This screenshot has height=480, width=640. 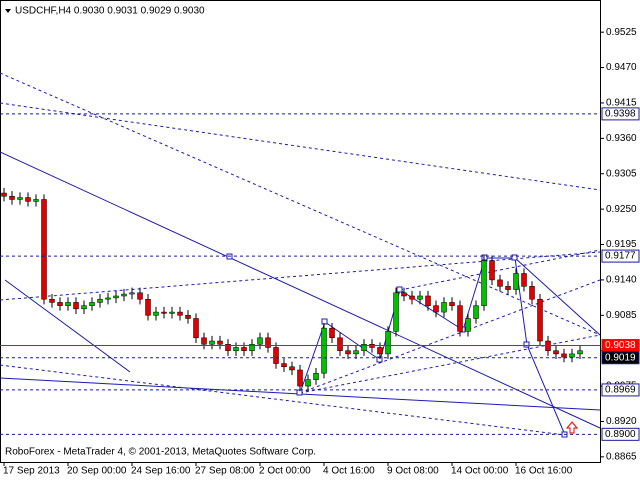 I want to click on dropdown-icon, so click(x=8, y=11).